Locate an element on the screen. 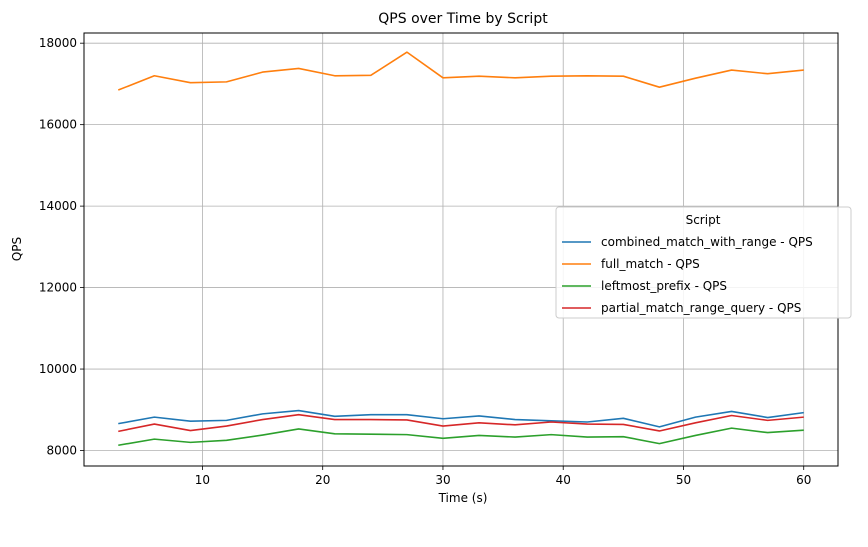 The image size is (868, 547). y-tick-label: 14000 is located at coordinates (58, 206).